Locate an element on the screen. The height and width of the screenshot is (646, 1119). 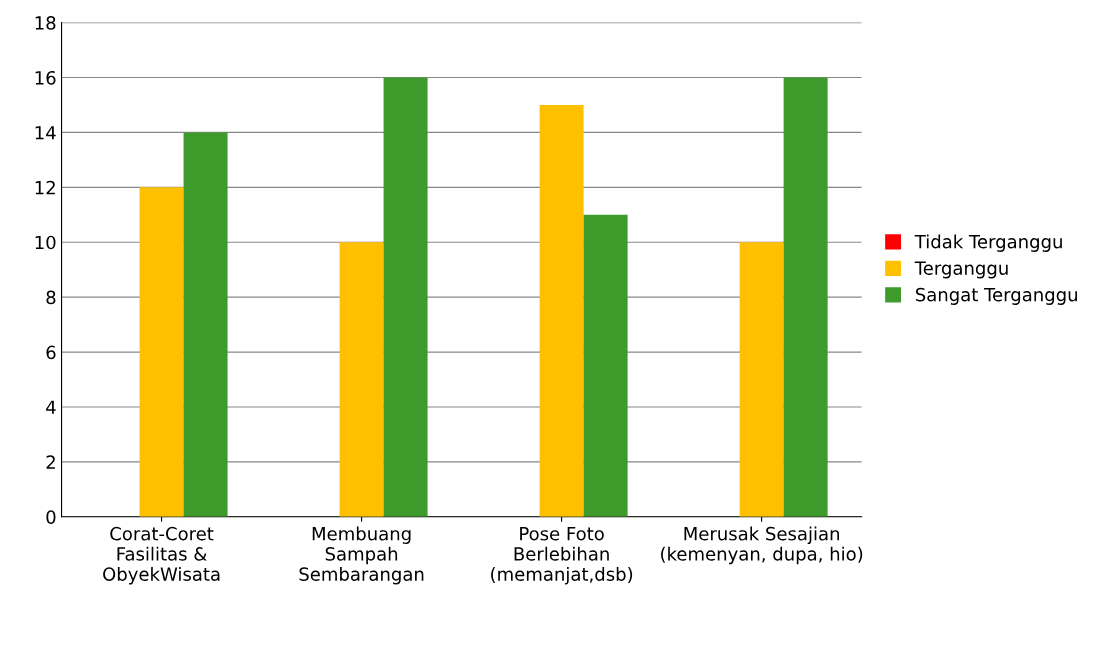
y-tick-label: 4 is located at coordinates (51, 407).